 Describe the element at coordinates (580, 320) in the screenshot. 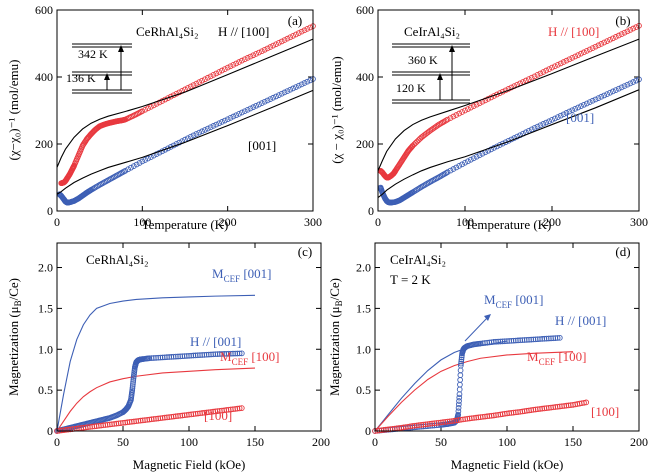

I see `label-h001-d: H // [001]` at that location.